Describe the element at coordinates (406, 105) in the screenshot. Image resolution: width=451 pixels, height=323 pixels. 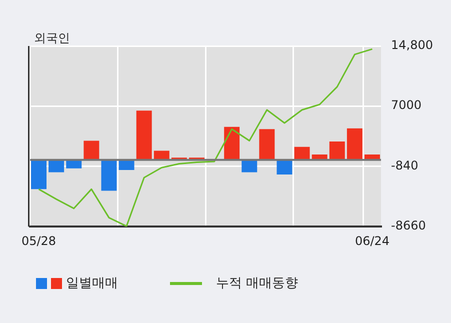
I see `y-tick-label: 7000` at that location.